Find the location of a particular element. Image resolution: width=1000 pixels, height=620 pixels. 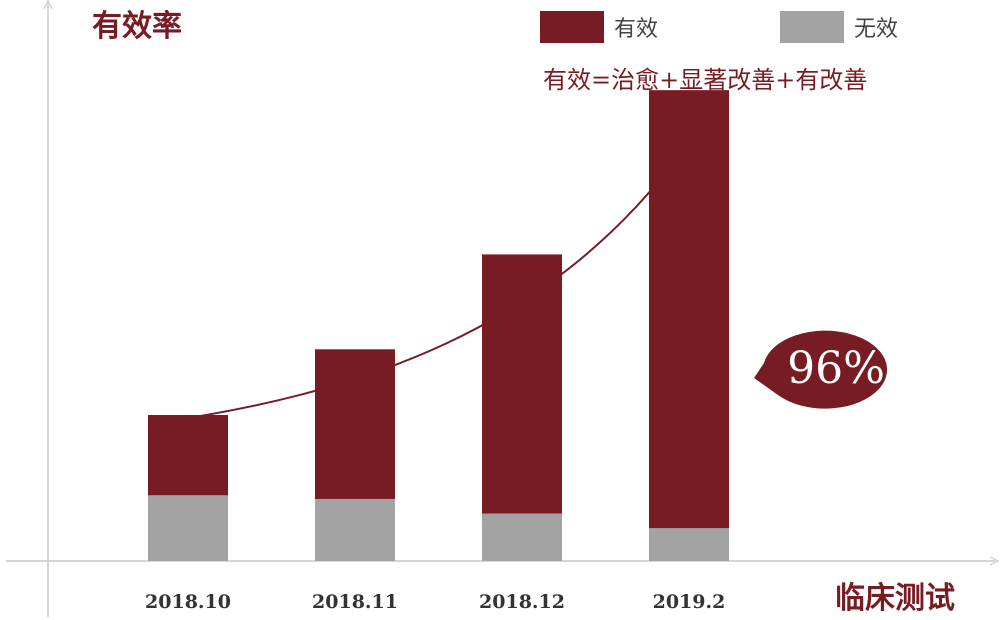

x-tick-label: 2018.12 is located at coordinates (522, 602).